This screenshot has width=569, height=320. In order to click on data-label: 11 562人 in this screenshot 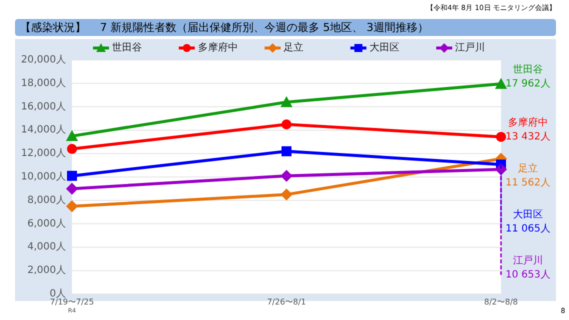, I will do `click(528, 182)`.